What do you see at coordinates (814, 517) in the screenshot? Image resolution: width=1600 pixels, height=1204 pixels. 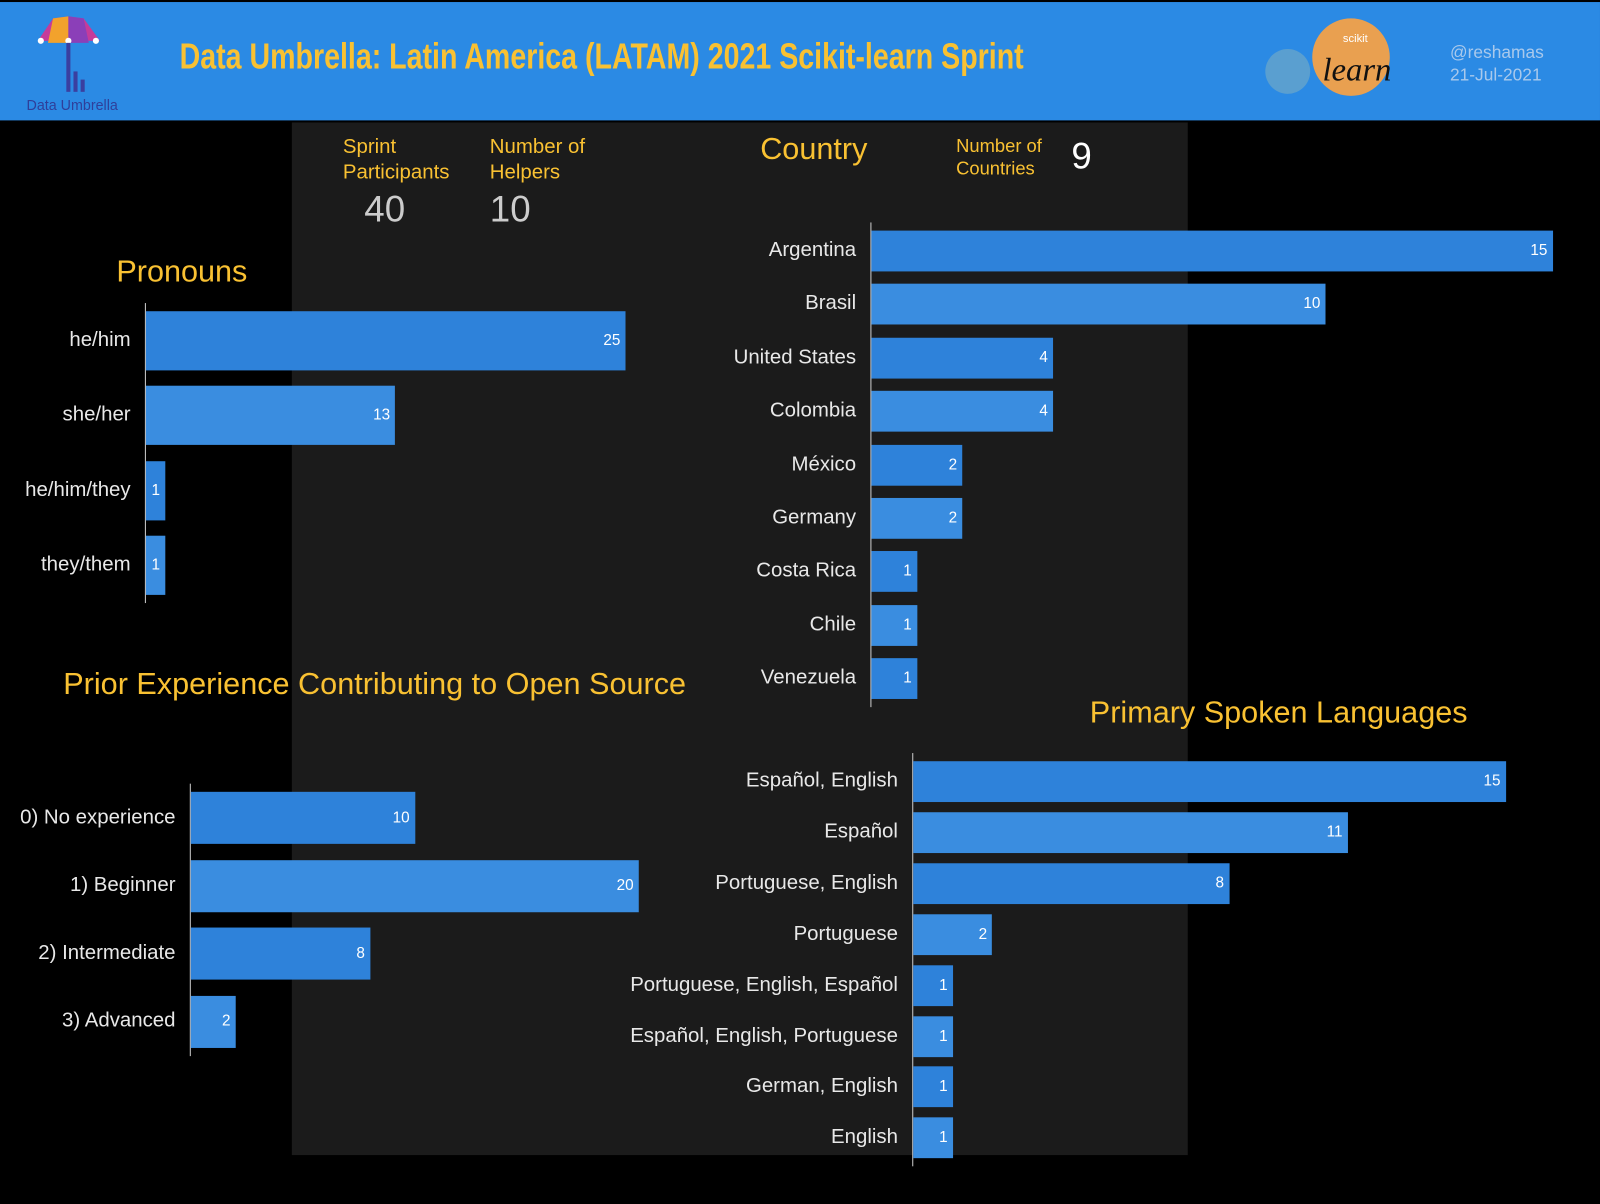 I see `country-category-label: Germany` at bounding box center [814, 517].